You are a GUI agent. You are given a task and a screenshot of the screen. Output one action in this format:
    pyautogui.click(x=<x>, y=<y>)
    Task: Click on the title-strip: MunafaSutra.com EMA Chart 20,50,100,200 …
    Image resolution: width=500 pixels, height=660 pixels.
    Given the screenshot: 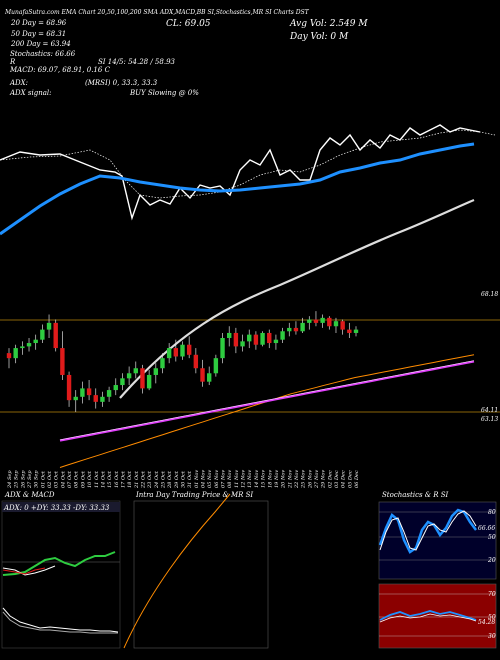 What is the action you would take?
    pyautogui.click(x=157, y=12)
    